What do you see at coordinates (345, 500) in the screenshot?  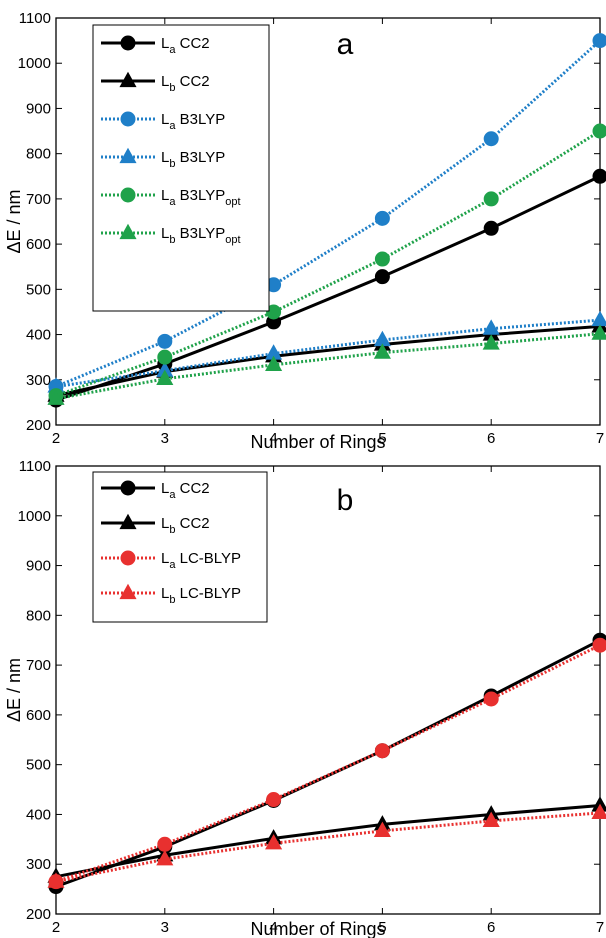 I see `panel-label: b` at bounding box center [345, 500].